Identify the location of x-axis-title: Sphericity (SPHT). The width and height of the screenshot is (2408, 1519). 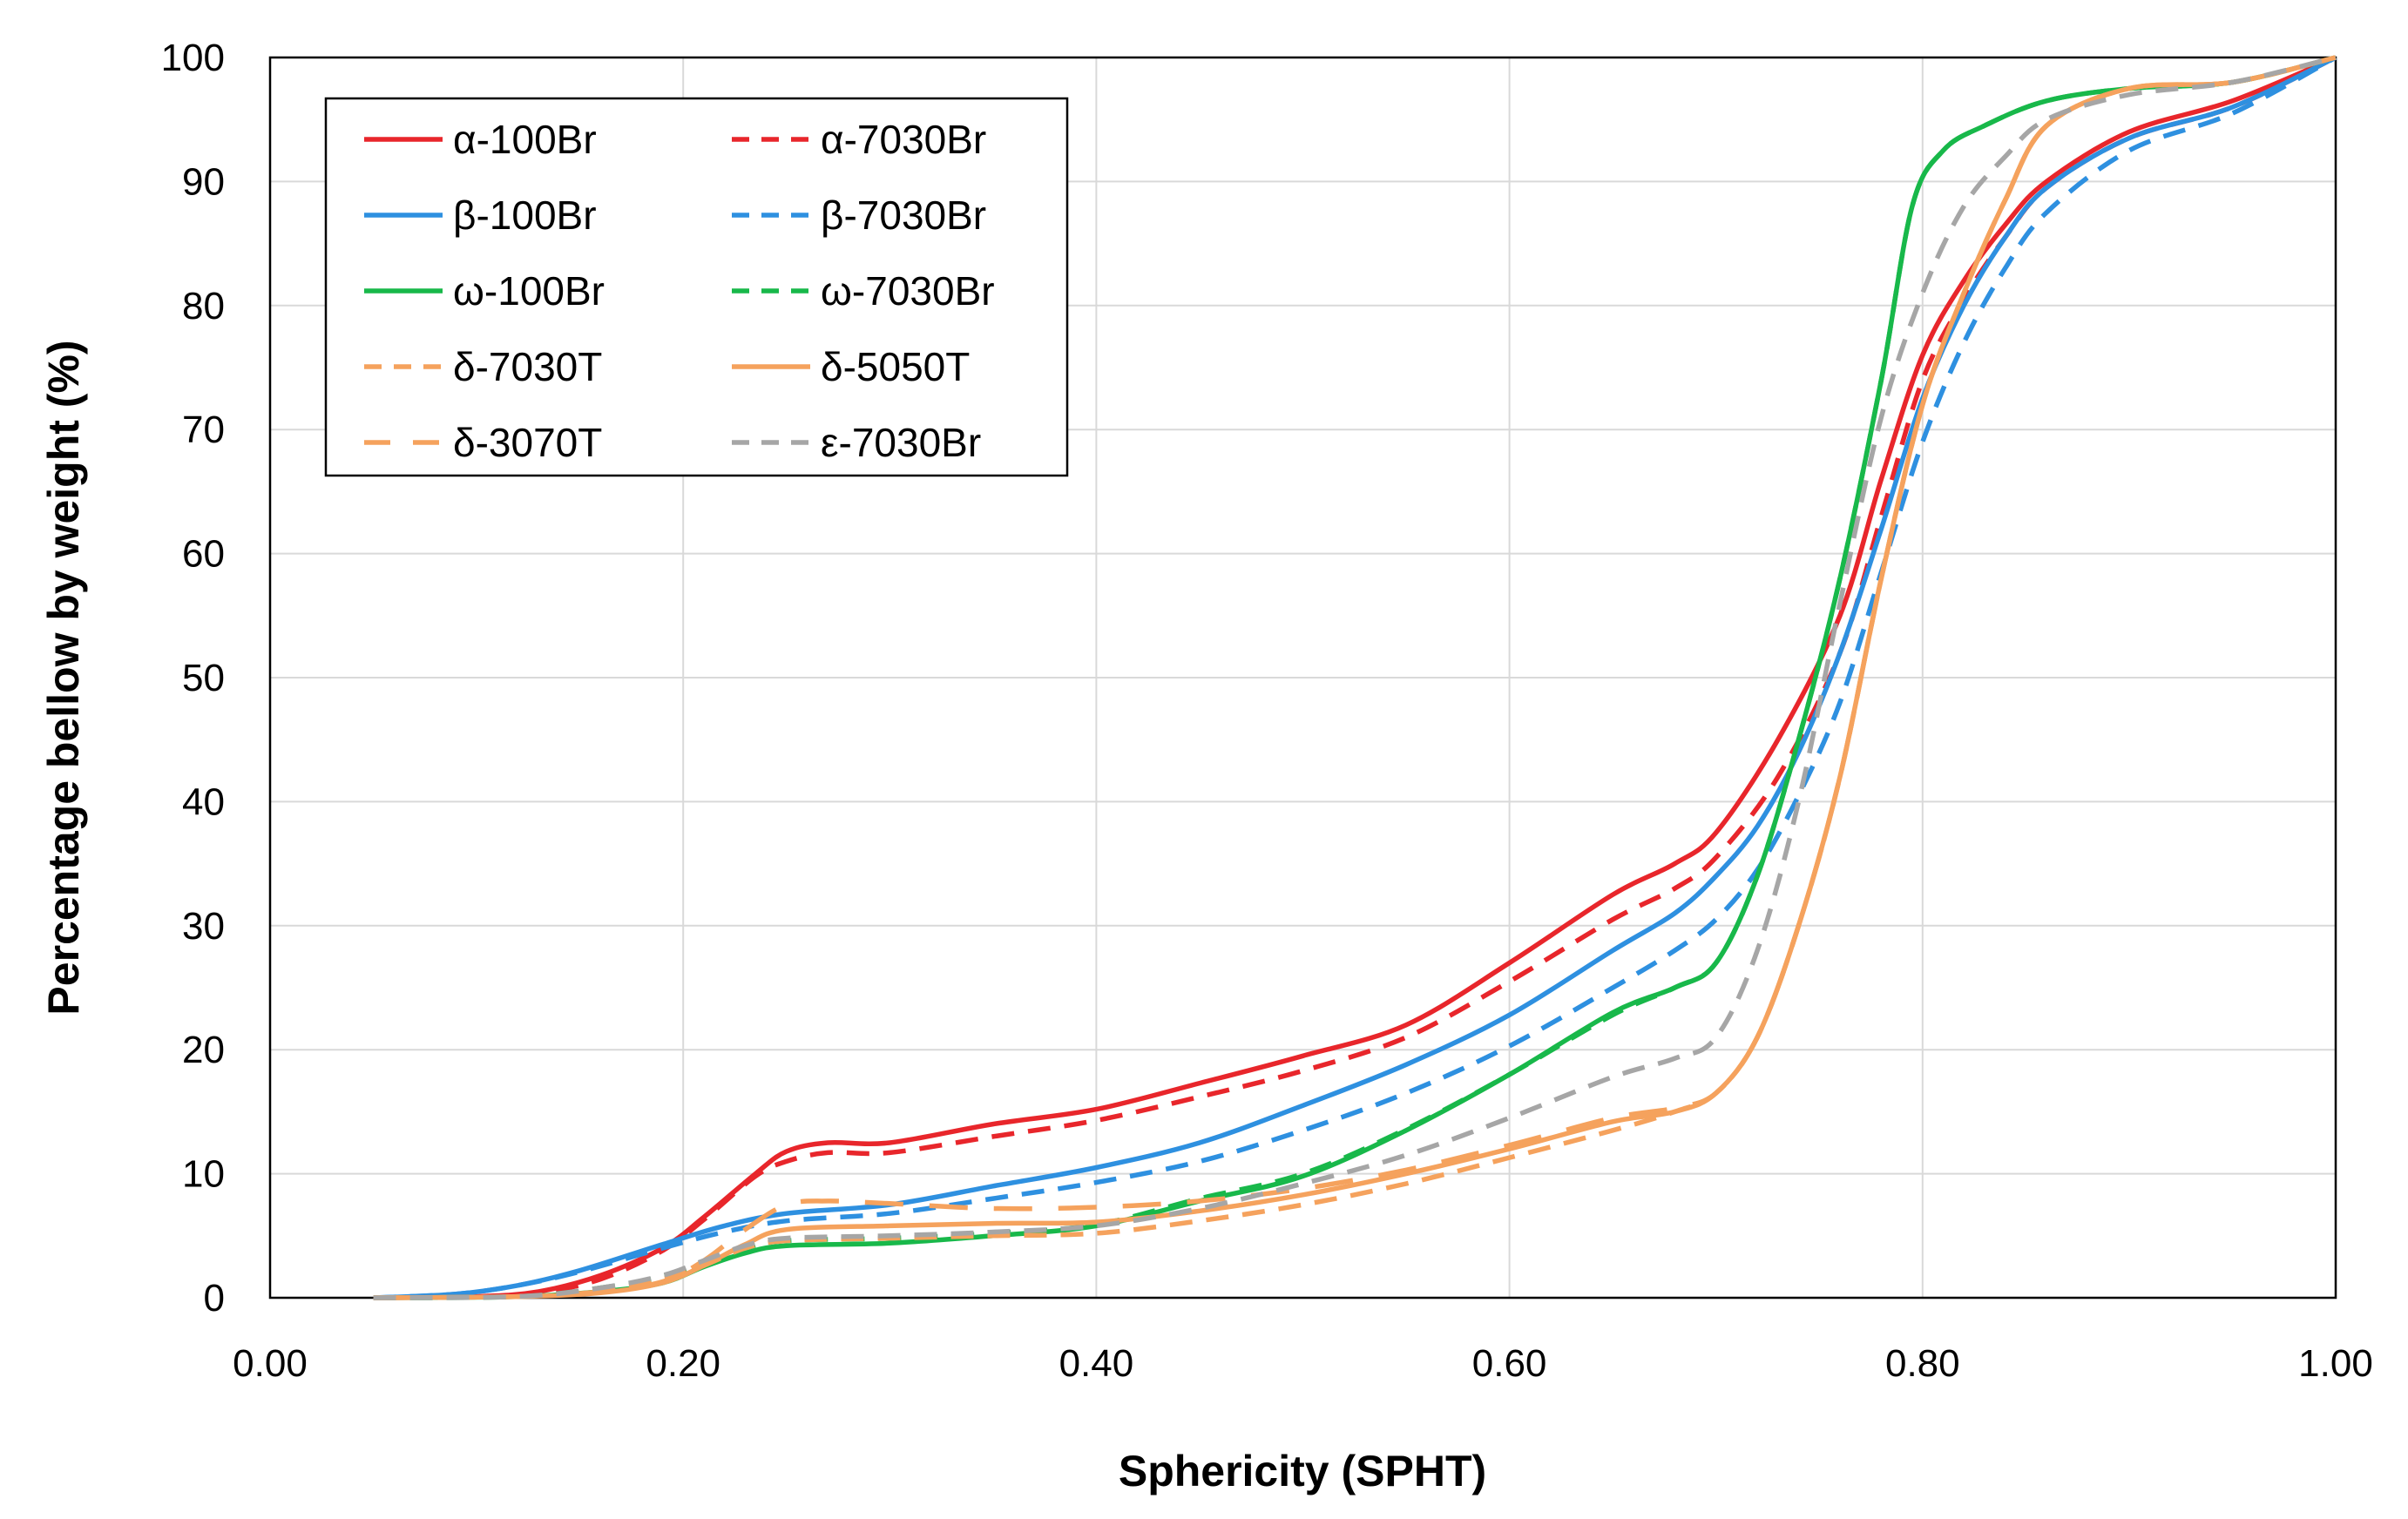
(1302, 1471).